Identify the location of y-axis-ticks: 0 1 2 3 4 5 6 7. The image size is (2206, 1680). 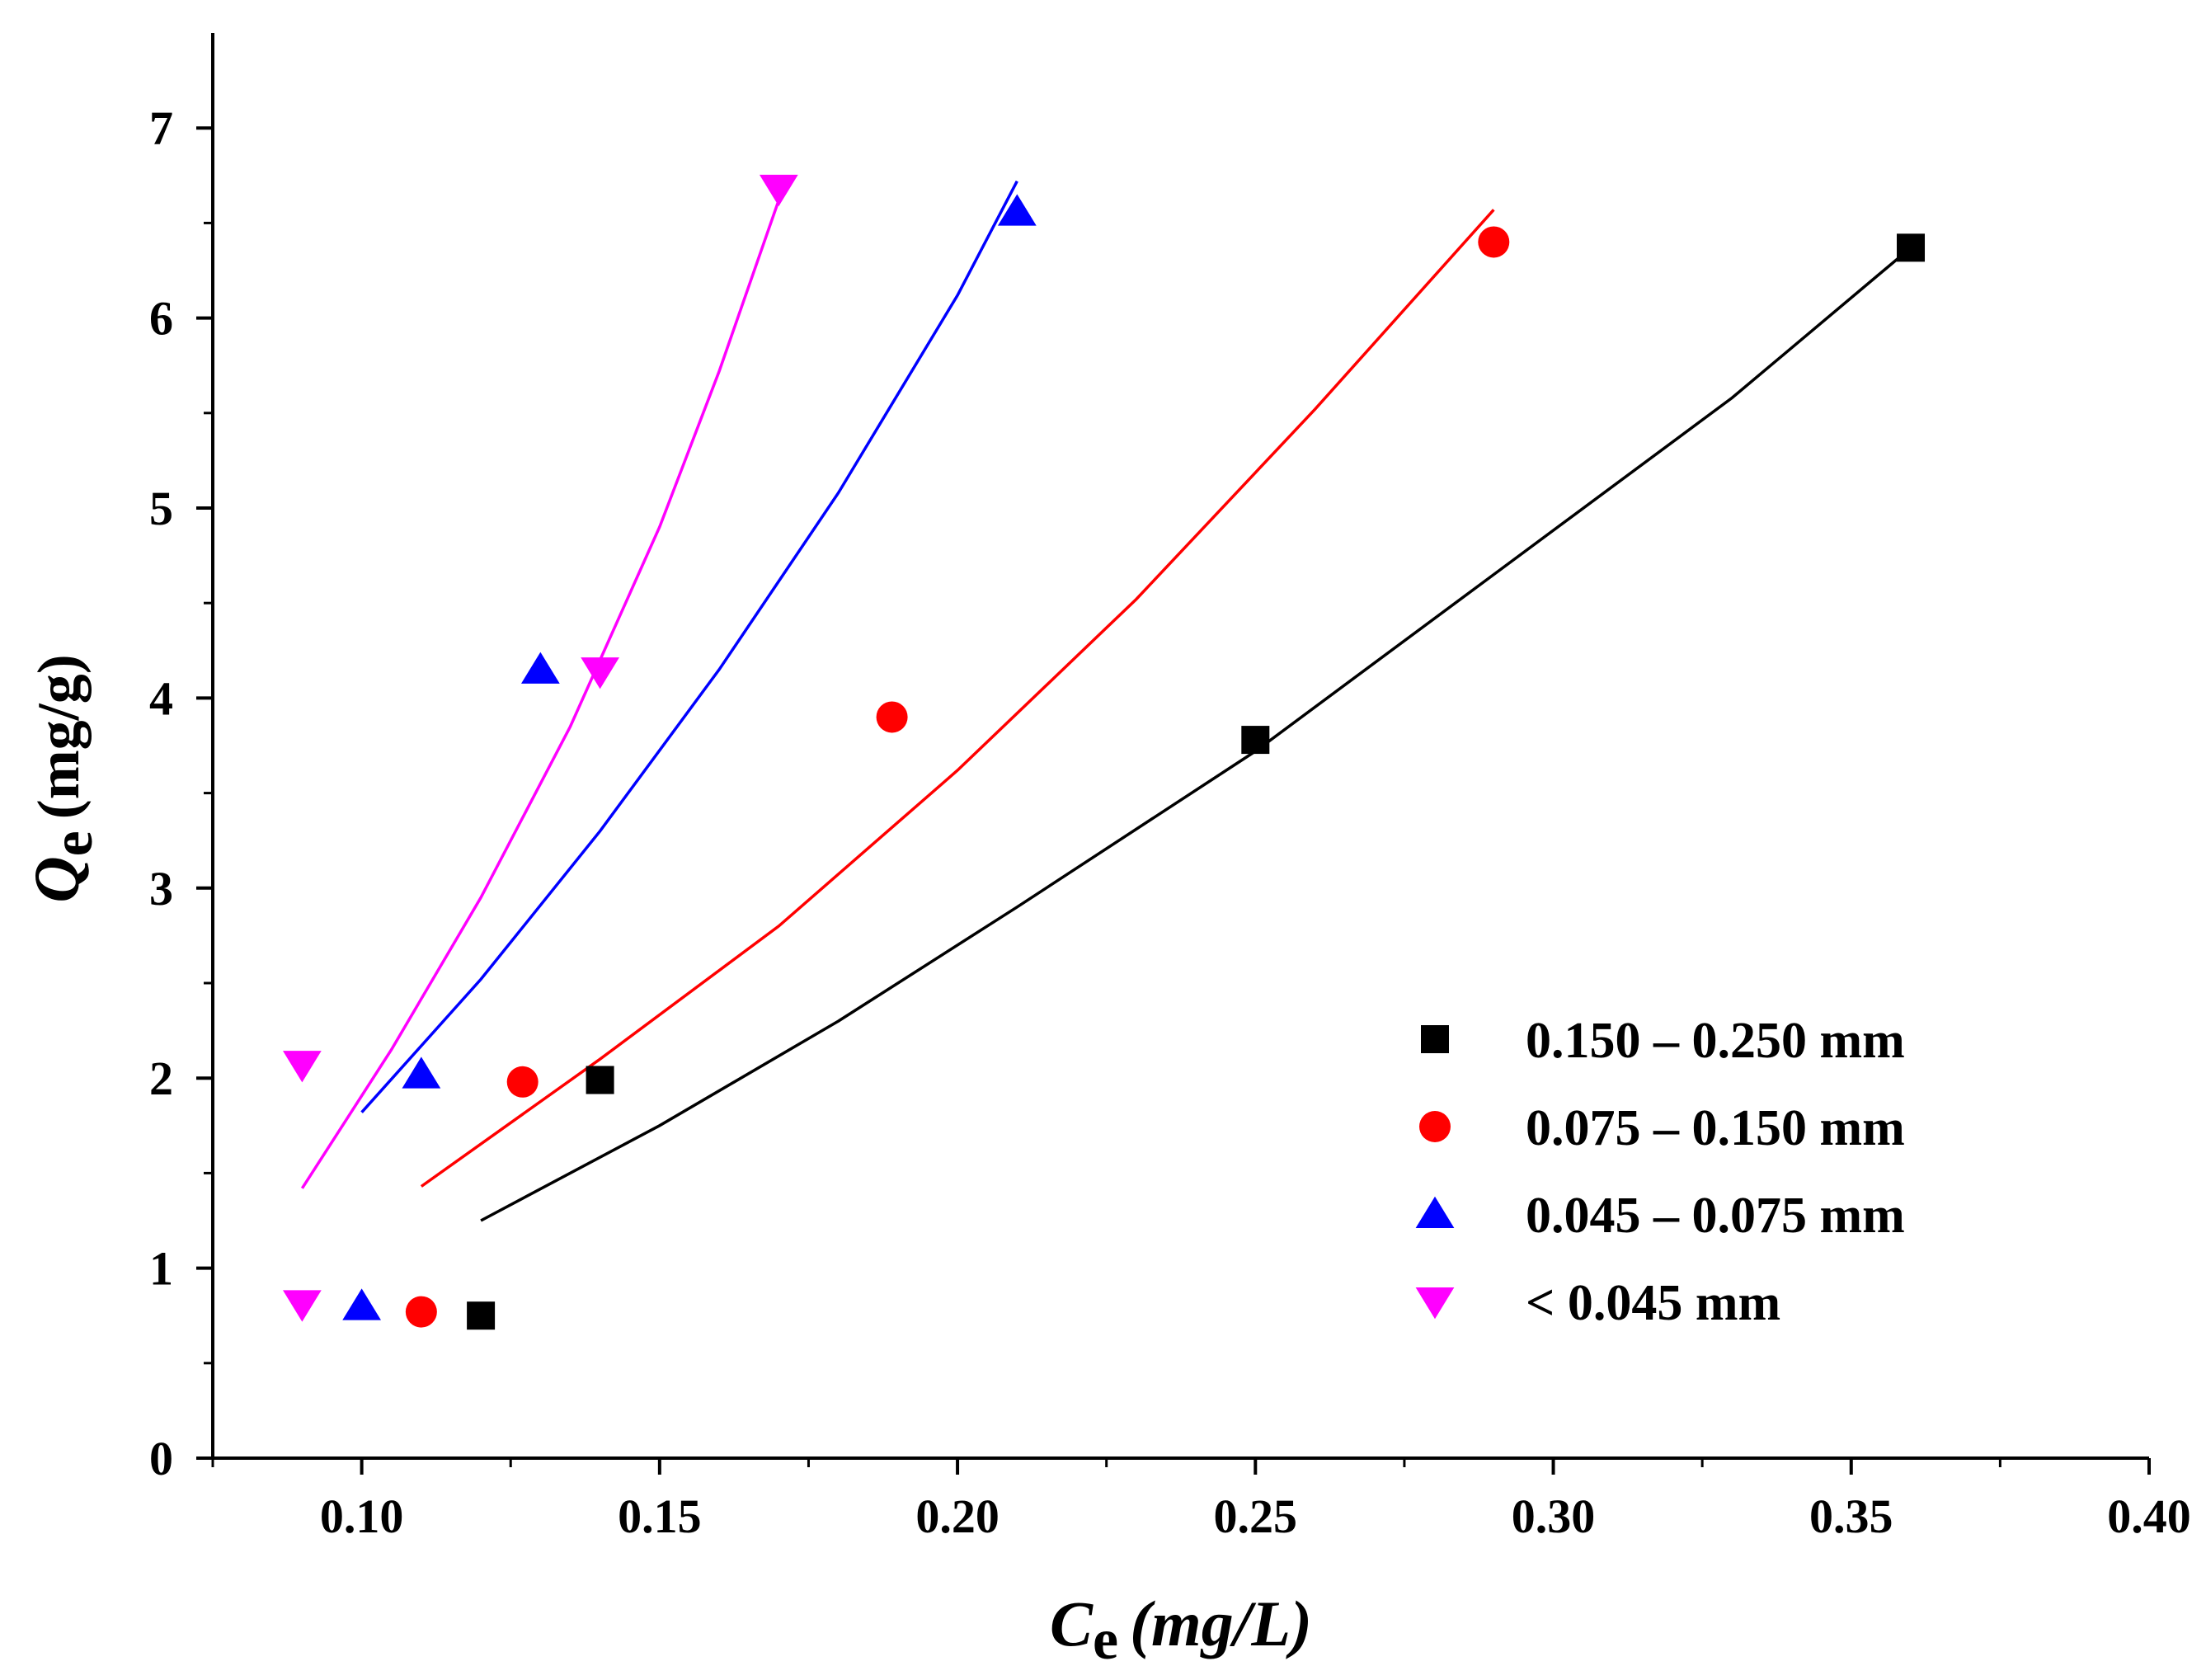
(181, 793).